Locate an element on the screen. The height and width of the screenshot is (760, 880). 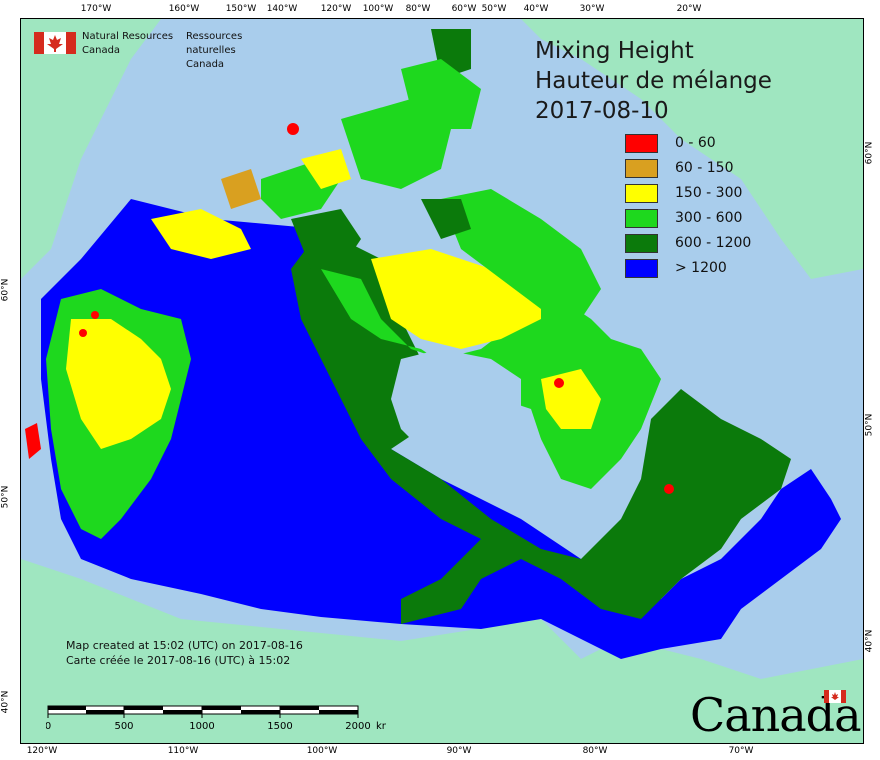
title-date: 2017-08-10 is located at coordinates (602, 111).